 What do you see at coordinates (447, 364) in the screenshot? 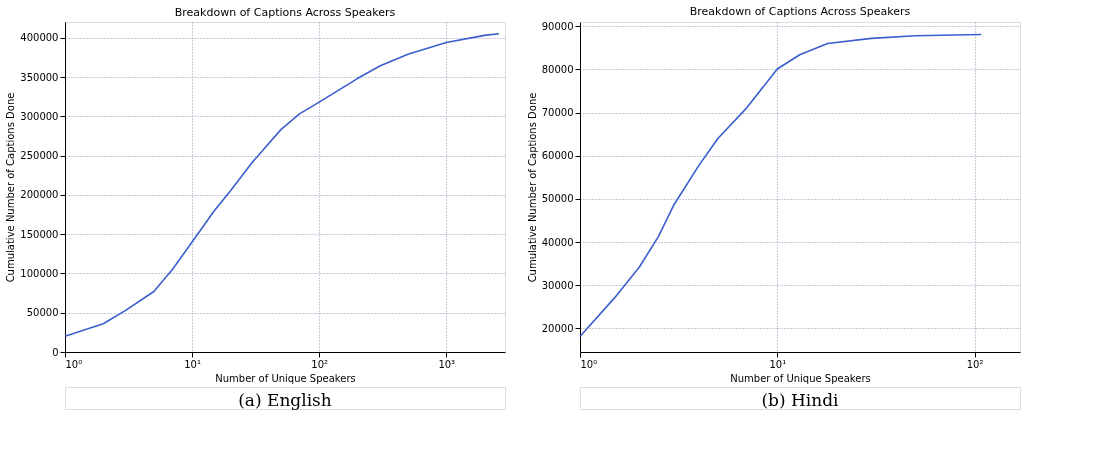
I see `x-tick-label: 10³` at bounding box center [447, 364].